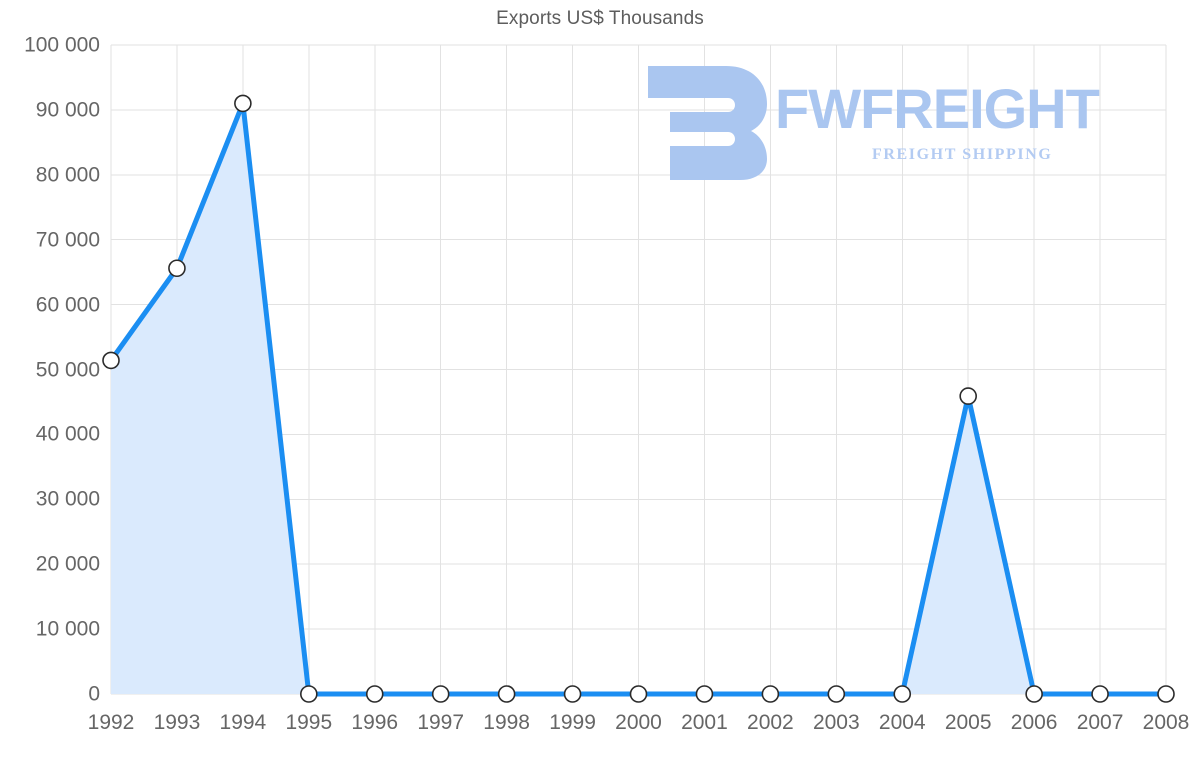 This screenshot has height=763, width=1200. Describe the element at coordinates (704, 722) in the screenshot. I see `x-axis-tick-label: 2001` at that location.